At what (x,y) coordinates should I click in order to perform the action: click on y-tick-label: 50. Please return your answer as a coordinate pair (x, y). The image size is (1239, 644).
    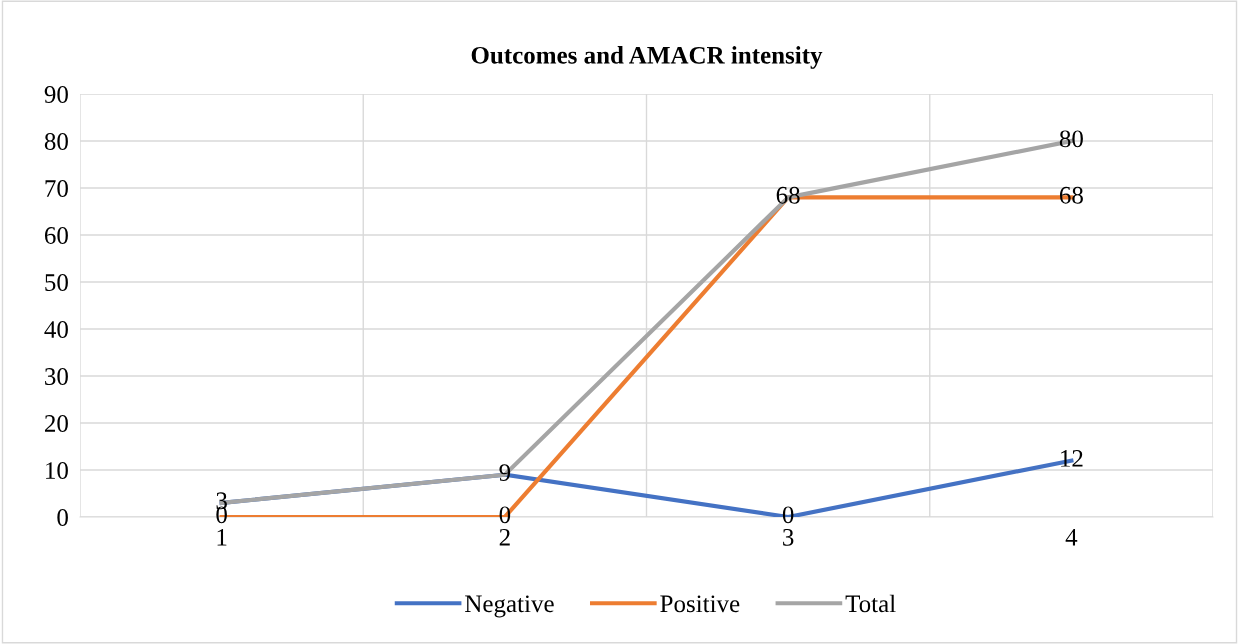
    Looking at the image, I should click on (56, 282).